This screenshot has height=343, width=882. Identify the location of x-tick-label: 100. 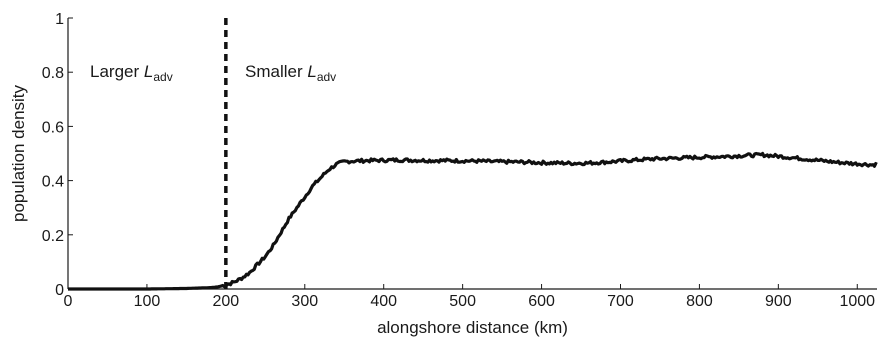
(147, 301).